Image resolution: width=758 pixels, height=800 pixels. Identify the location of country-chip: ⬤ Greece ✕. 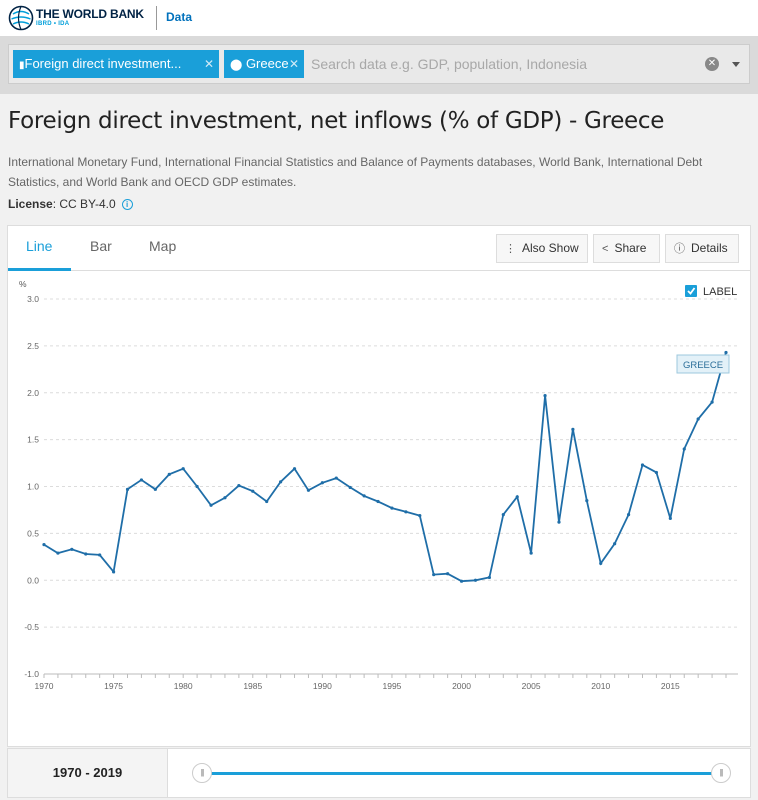
(264, 64).